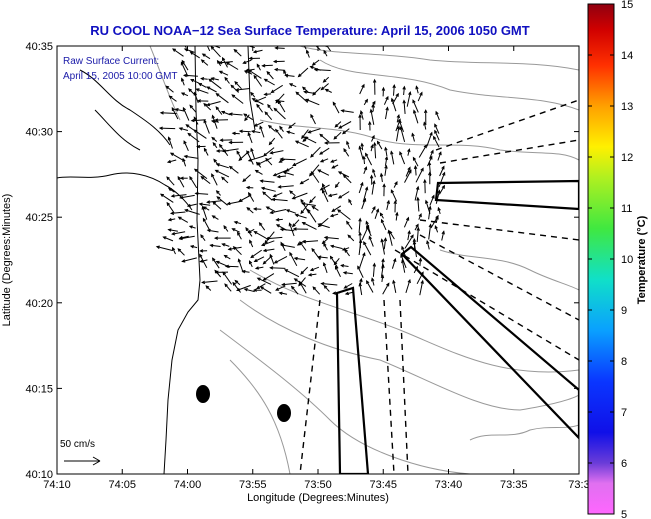 The image size is (651, 519). I want to click on colorbar-tick-label: 10, so click(627, 260).